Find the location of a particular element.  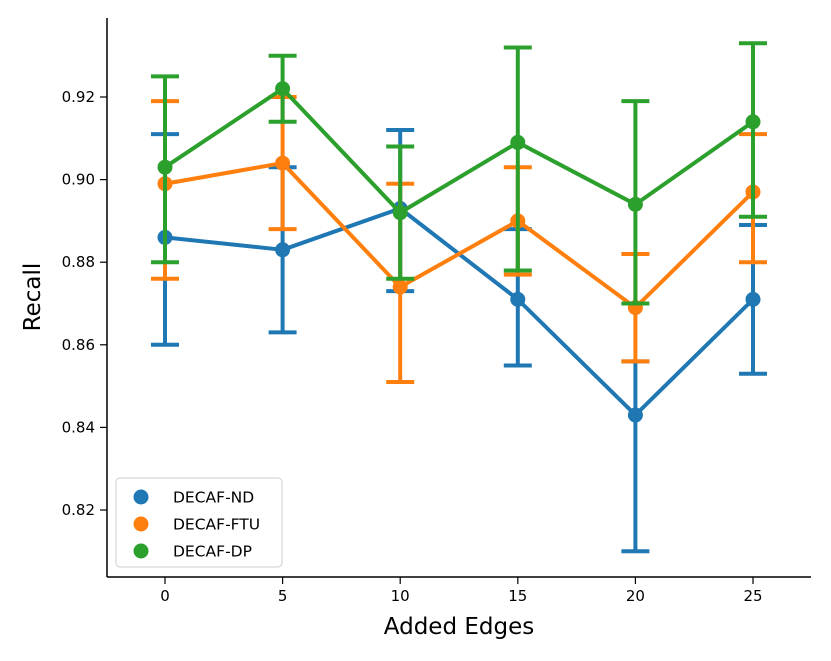

x-axis-title: Added Edges is located at coordinates (459, 627).